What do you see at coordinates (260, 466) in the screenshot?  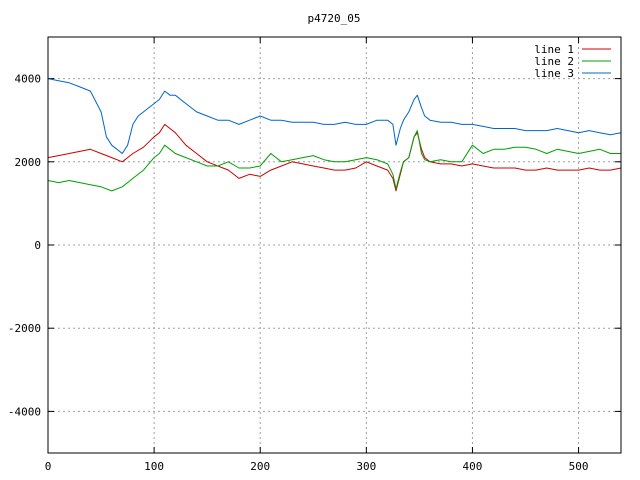 I see `x-tick-label: 200` at bounding box center [260, 466].